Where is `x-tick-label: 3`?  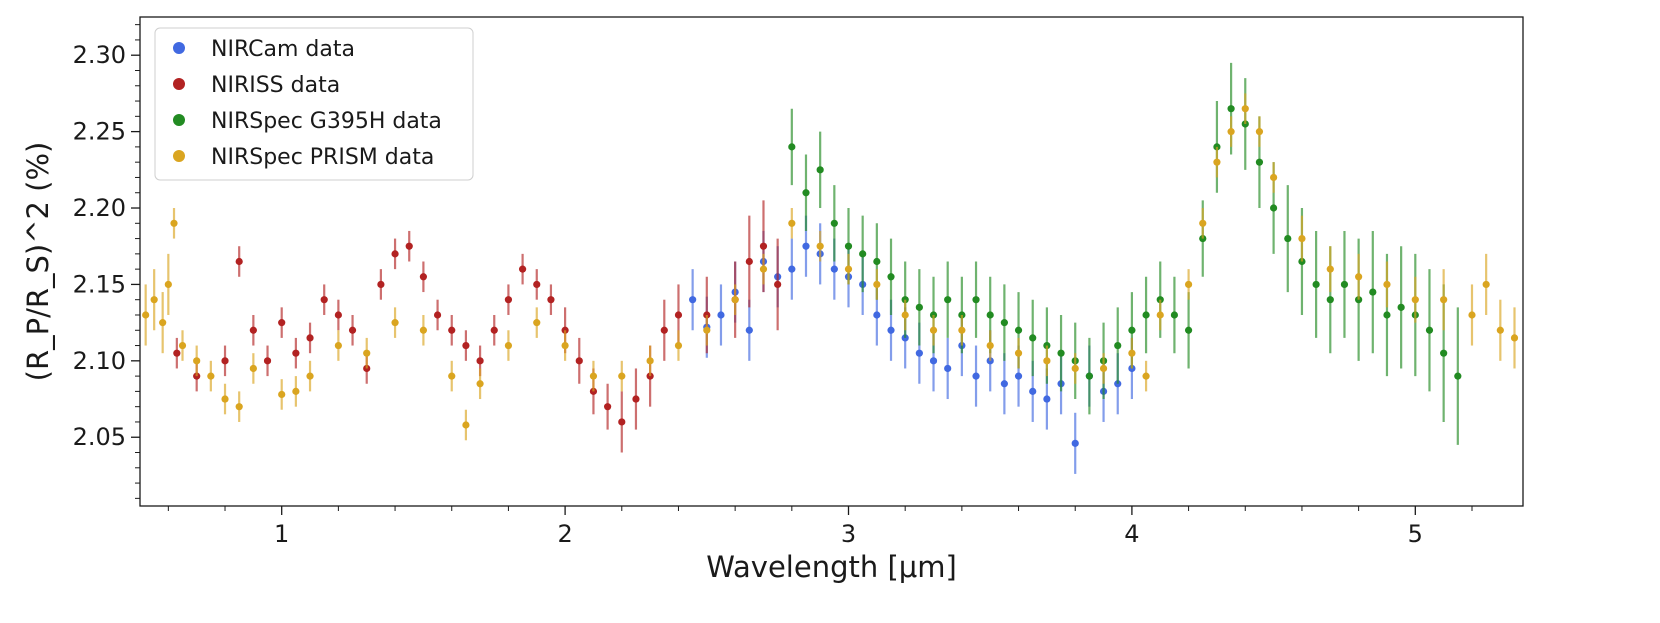
x-tick-label: 3 is located at coordinates (848, 534).